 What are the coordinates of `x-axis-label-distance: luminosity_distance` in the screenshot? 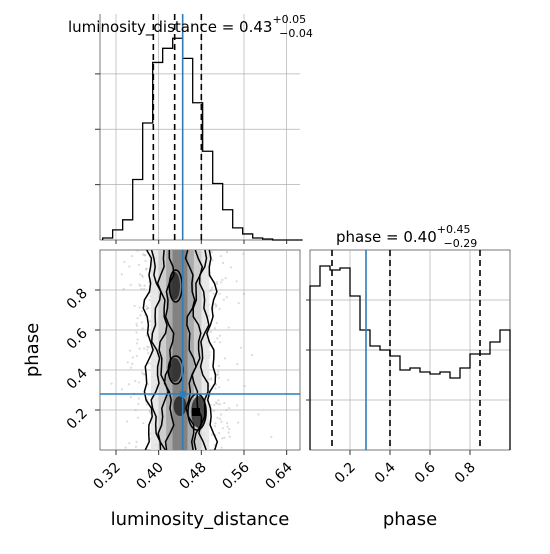 It's located at (200, 519).